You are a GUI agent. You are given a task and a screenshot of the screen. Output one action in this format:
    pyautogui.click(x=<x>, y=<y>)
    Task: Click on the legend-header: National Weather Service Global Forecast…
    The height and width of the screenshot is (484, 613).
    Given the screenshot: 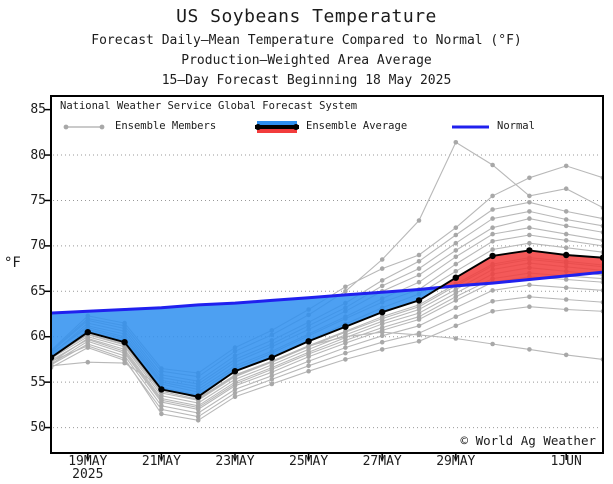 What is the action you would take?
    pyautogui.click(x=209, y=106)
    